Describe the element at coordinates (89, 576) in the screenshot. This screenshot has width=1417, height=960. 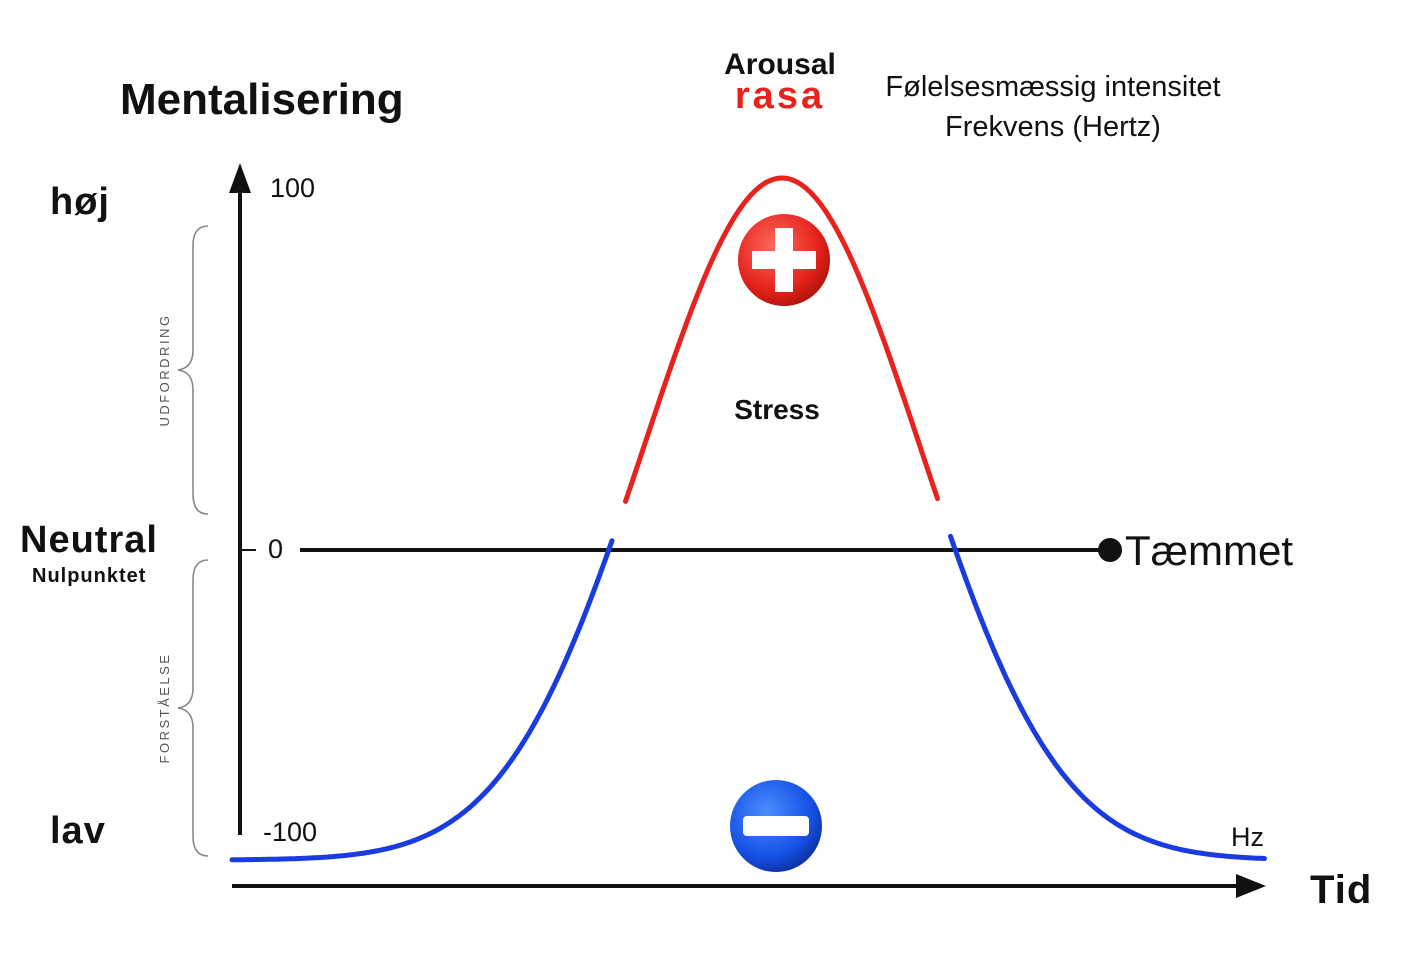
I see `level-neutral-sub-label: Nulpunktet` at that location.